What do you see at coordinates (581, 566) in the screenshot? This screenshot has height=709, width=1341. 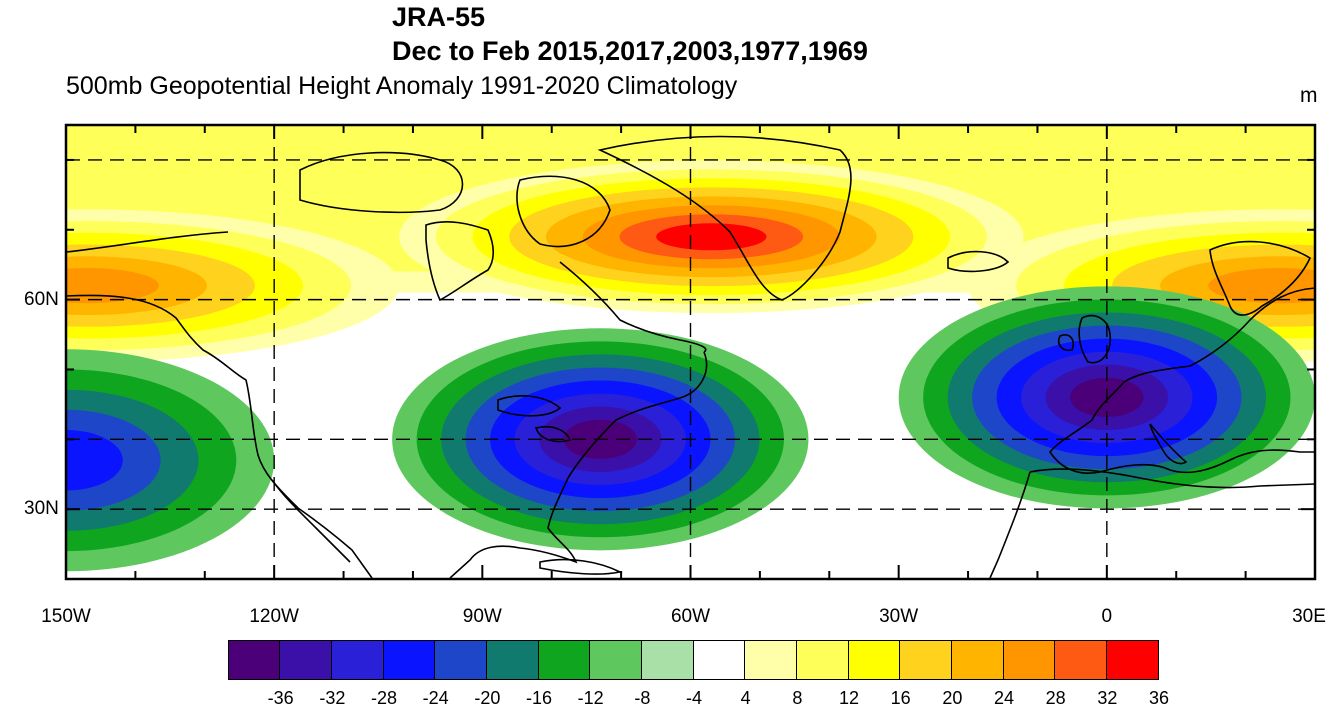 I see `coastline-cuba` at bounding box center [581, 566].